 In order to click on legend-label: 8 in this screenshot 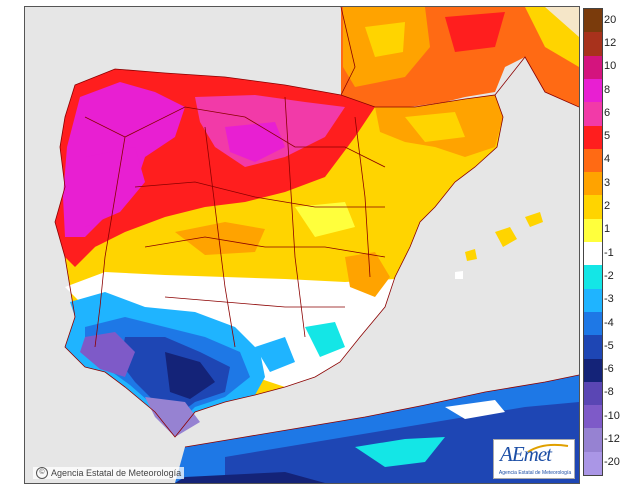, I will do `click(607, 89)`.